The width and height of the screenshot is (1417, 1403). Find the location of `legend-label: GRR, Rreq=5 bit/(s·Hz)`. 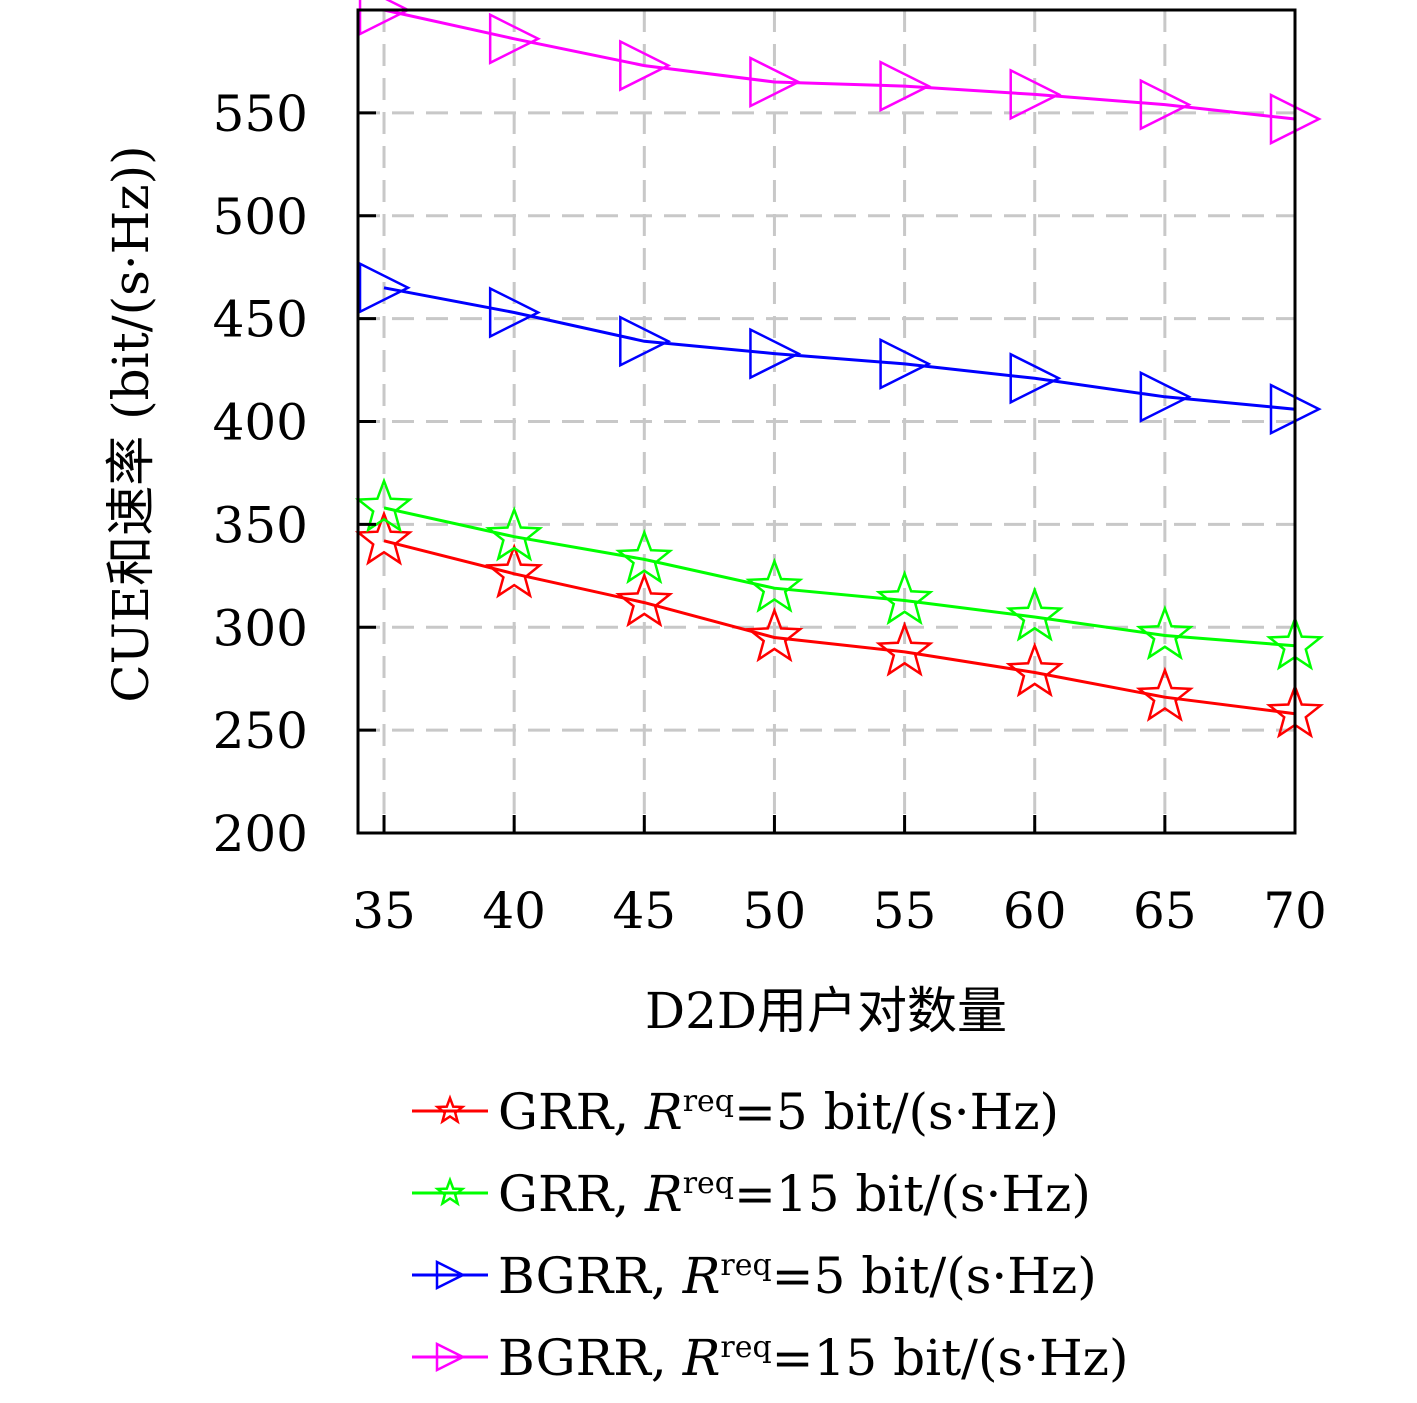

legend-label: GRR, Rreq=5 bit/(s·Hz) is located at coordinates (778, 1112).